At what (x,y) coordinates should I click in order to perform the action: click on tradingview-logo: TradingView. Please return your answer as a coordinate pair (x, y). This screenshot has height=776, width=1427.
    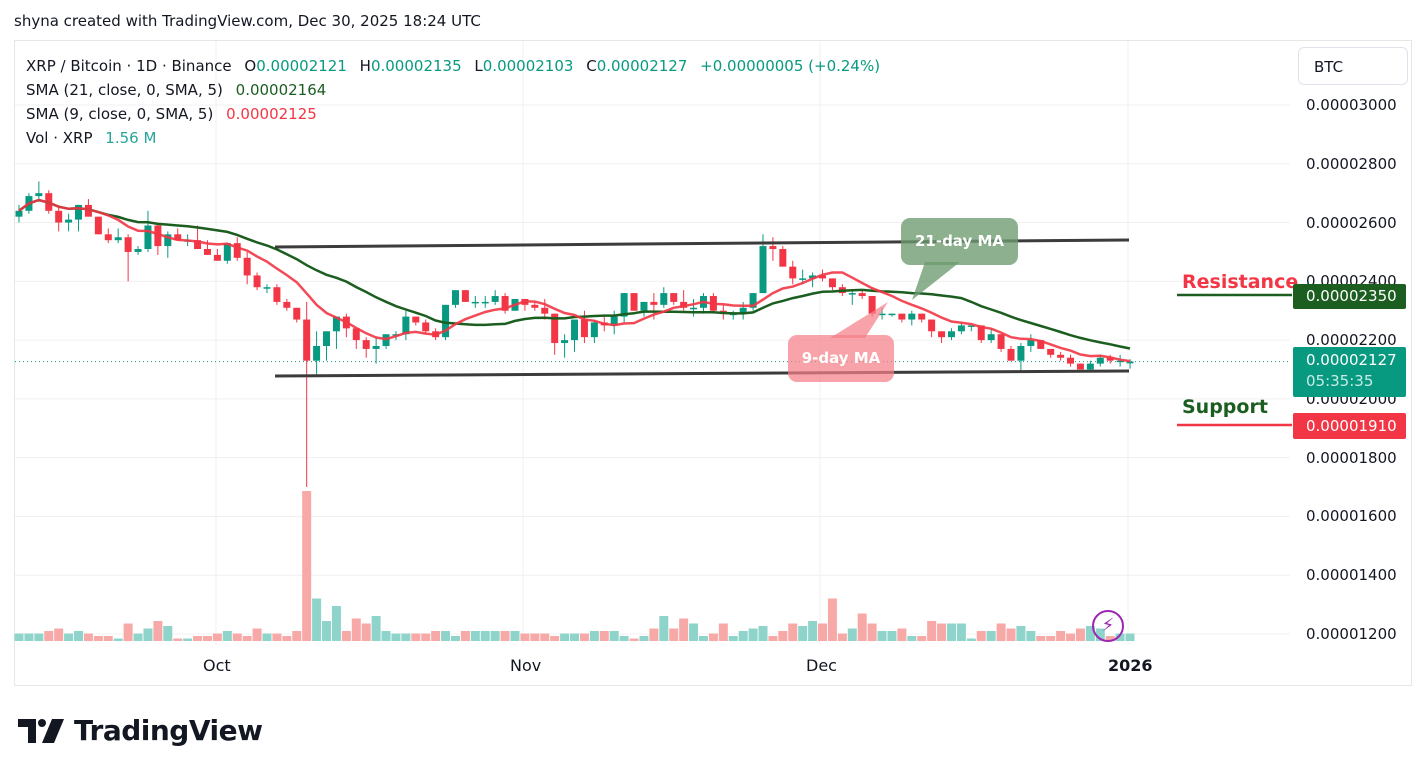
    Looking at the image, I should click on (140, 730).